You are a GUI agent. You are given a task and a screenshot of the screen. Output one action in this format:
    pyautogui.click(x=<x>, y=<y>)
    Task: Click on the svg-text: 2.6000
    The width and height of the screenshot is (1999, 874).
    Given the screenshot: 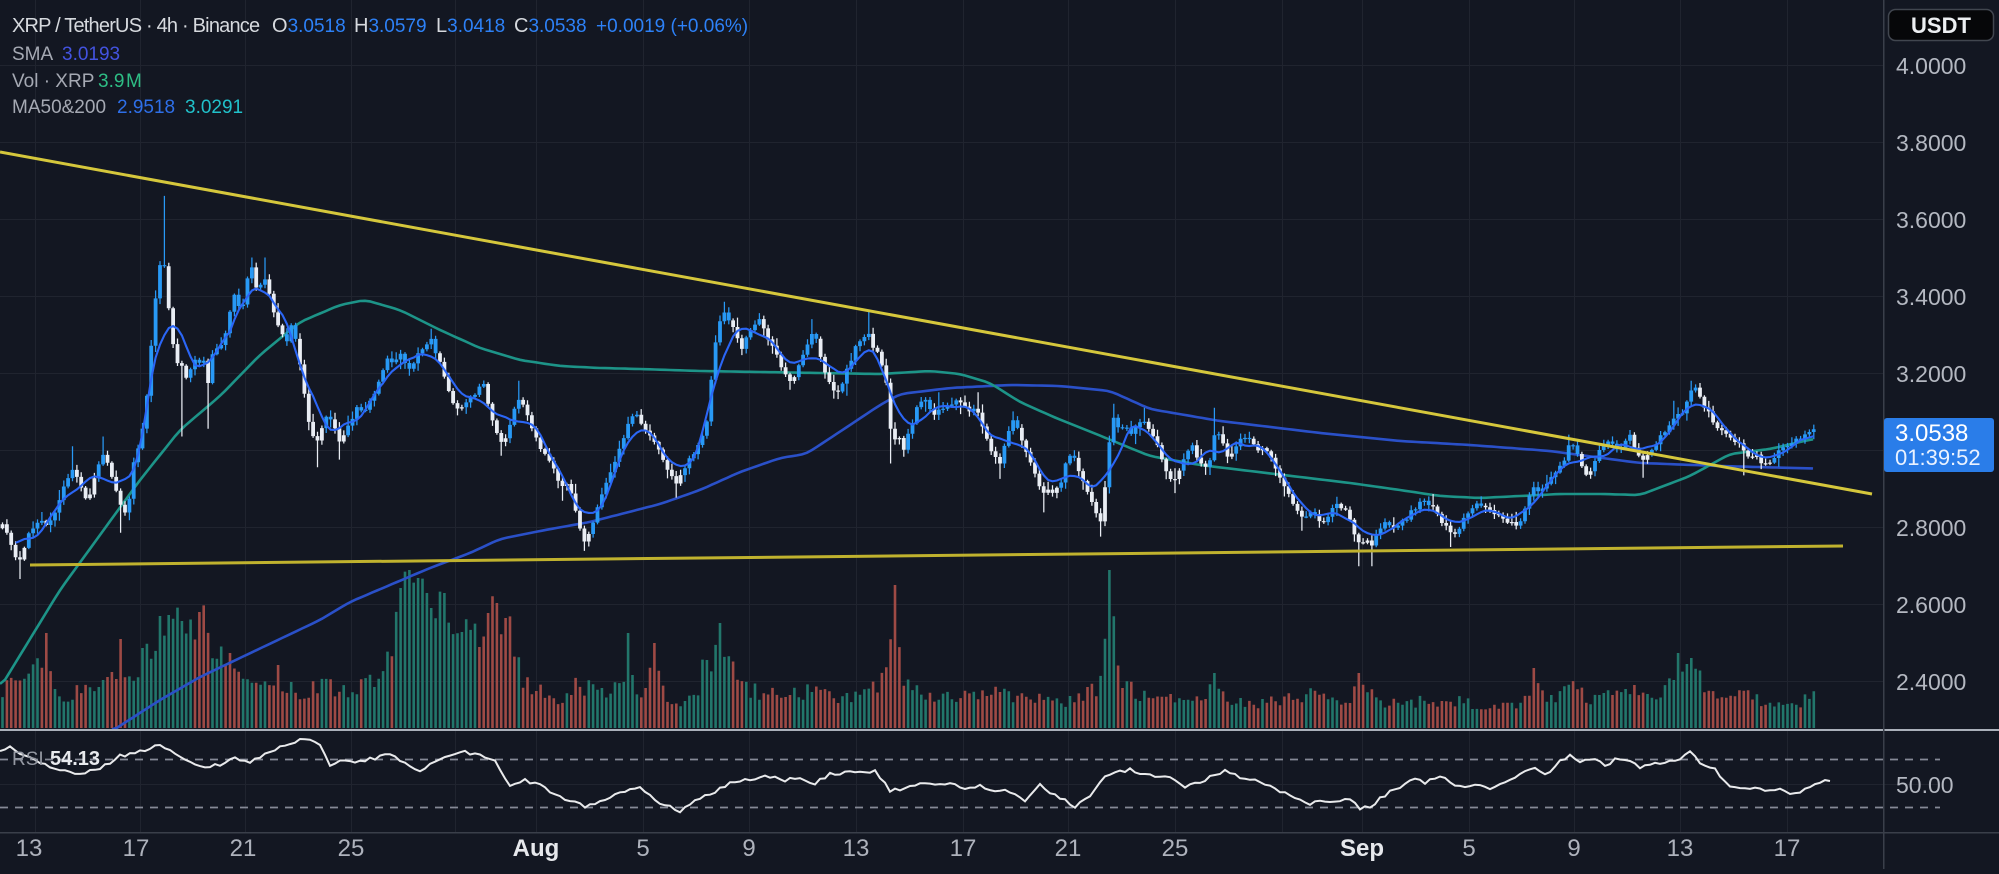 What is the action you would take?
    pyautogui.click(x=1931, y=605)
    